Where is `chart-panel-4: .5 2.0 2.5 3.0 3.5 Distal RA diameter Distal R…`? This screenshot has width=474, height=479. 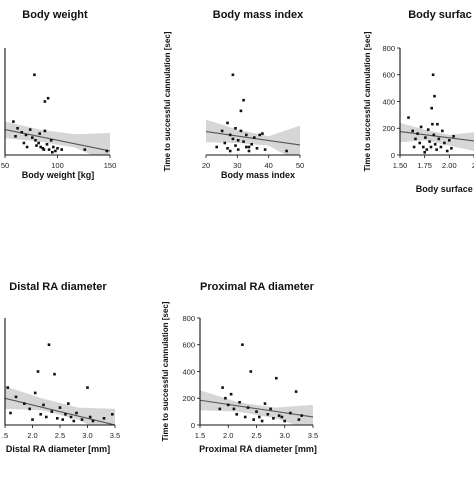
chart-panel-4: .5 2.0 2.5 3.0 3.5 Distal RA diameter Distal R… is located at coordinates (61, 367).